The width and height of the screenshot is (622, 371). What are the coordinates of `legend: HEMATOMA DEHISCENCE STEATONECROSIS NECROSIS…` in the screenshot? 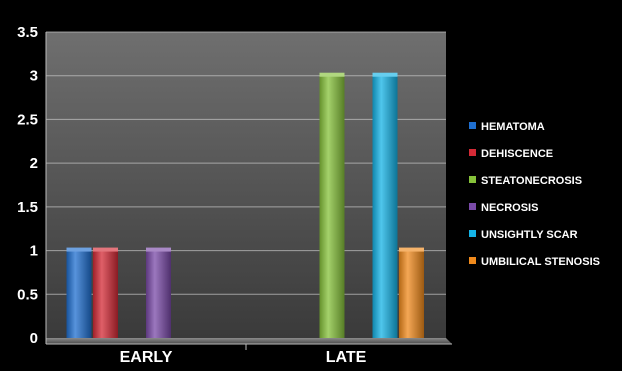 It's located at (534, 194).